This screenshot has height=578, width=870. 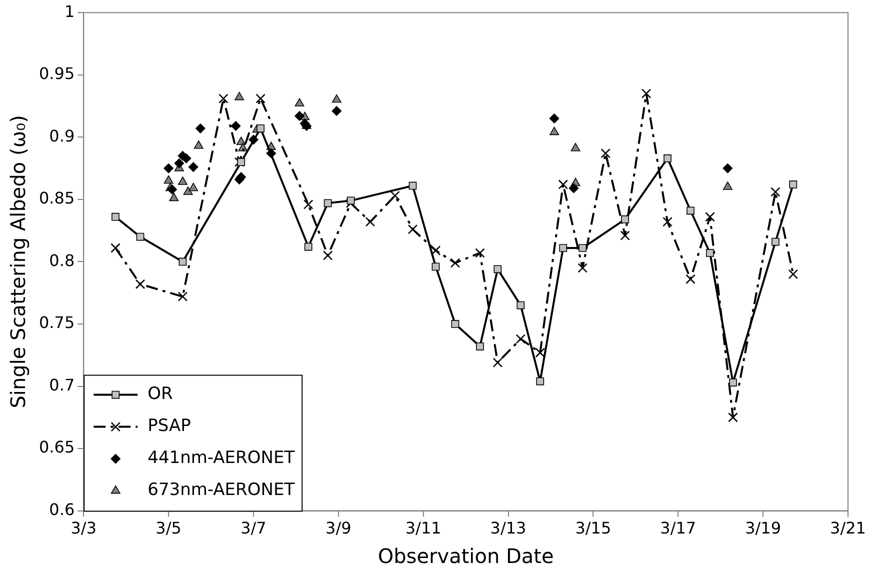 What do you see at coordinates (57, 74) in the screenshot?
I see `y-tick-label: 0.95` at bounding box center [57, 74].